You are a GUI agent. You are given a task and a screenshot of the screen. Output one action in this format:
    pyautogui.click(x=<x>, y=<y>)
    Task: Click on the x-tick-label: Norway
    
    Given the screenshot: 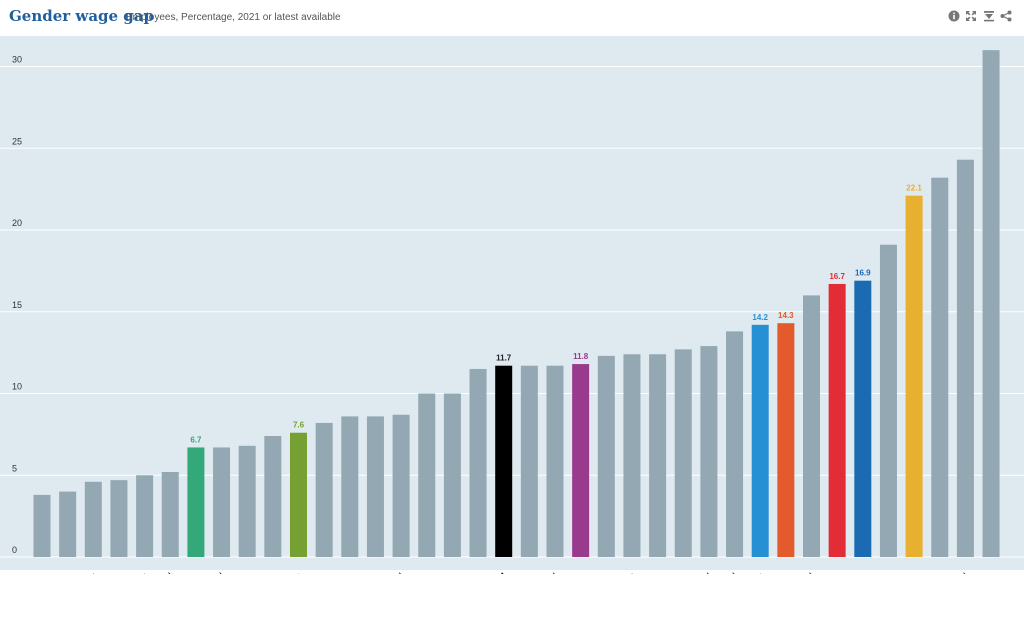 What is the action you would take?
    pyautogui.click(x=84, y=572)
    